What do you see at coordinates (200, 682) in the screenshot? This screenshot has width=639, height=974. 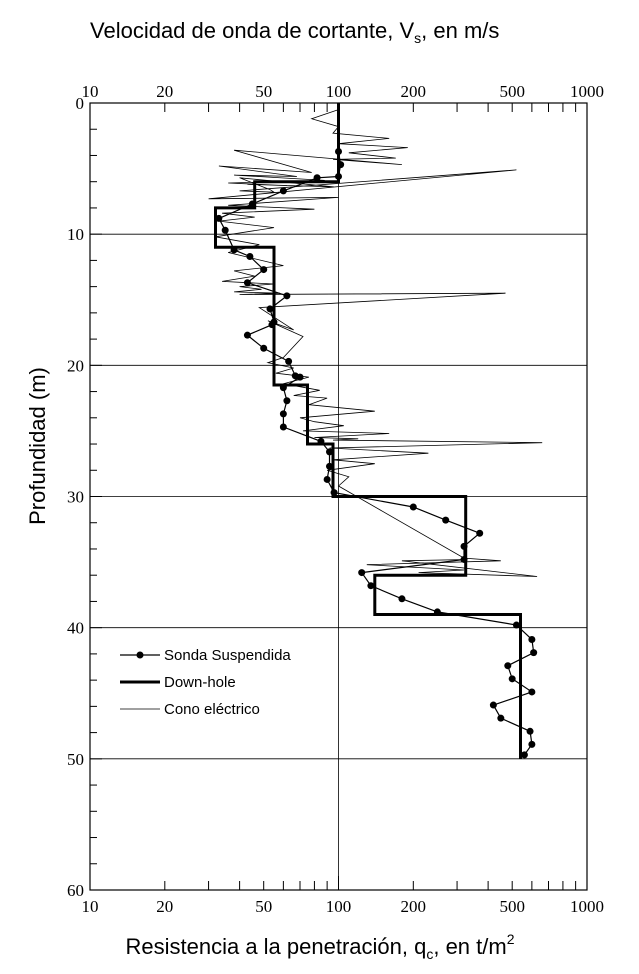 I see `legend-label: Down-hole` at bounding box center [200, 682].